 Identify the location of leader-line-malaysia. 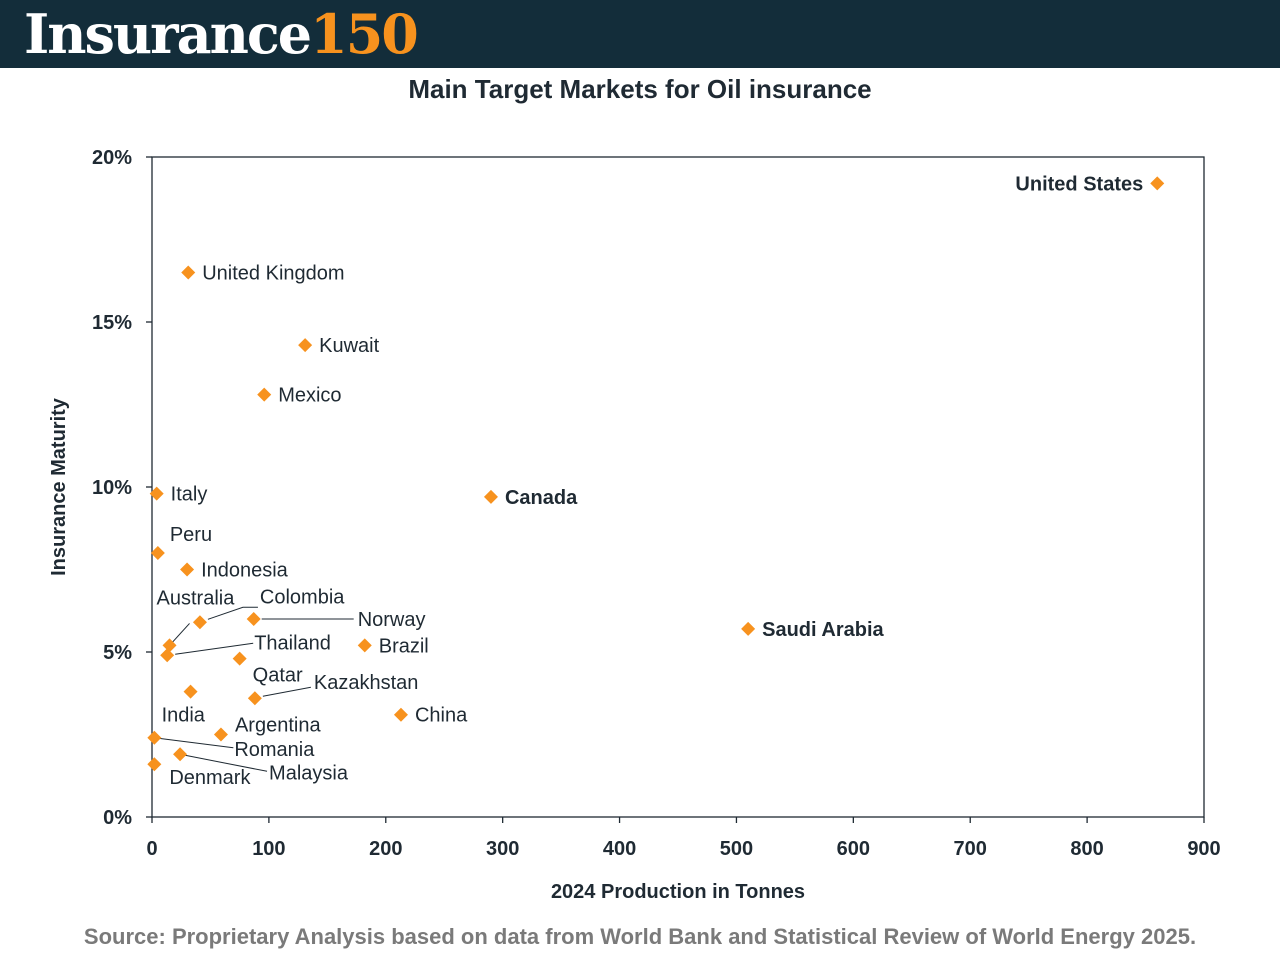
(223, 762).